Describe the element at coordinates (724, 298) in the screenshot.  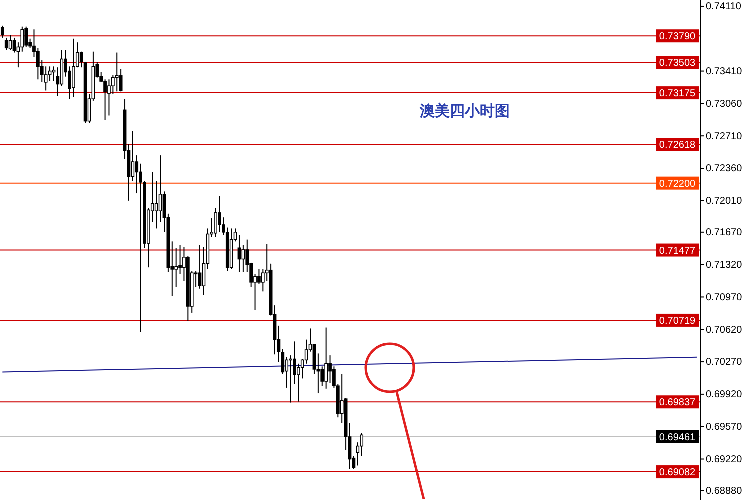
I see `y-tick-label: 0.70970` at that location.